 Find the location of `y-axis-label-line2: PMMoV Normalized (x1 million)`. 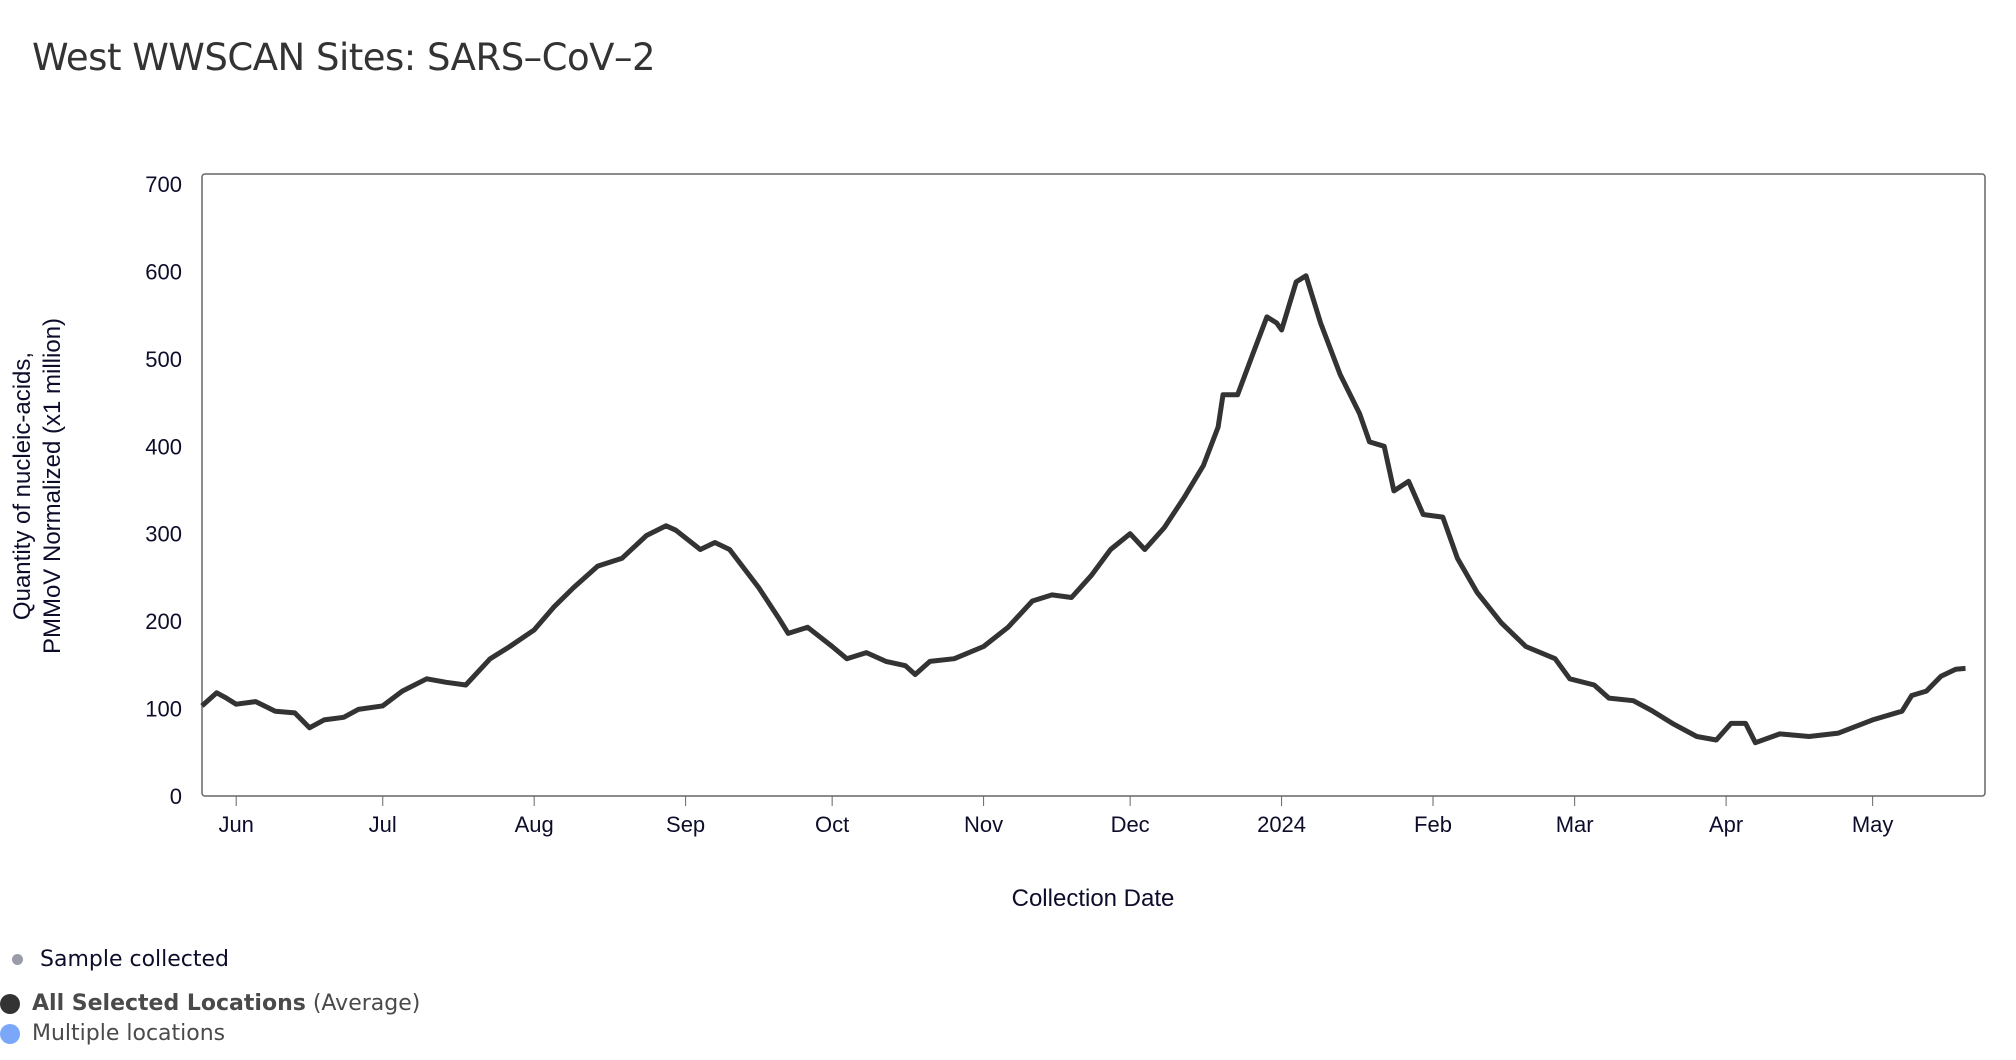

y-axis-label-line2: PMMoV Normalized (x1 million) is located at coordinates (52, 486).